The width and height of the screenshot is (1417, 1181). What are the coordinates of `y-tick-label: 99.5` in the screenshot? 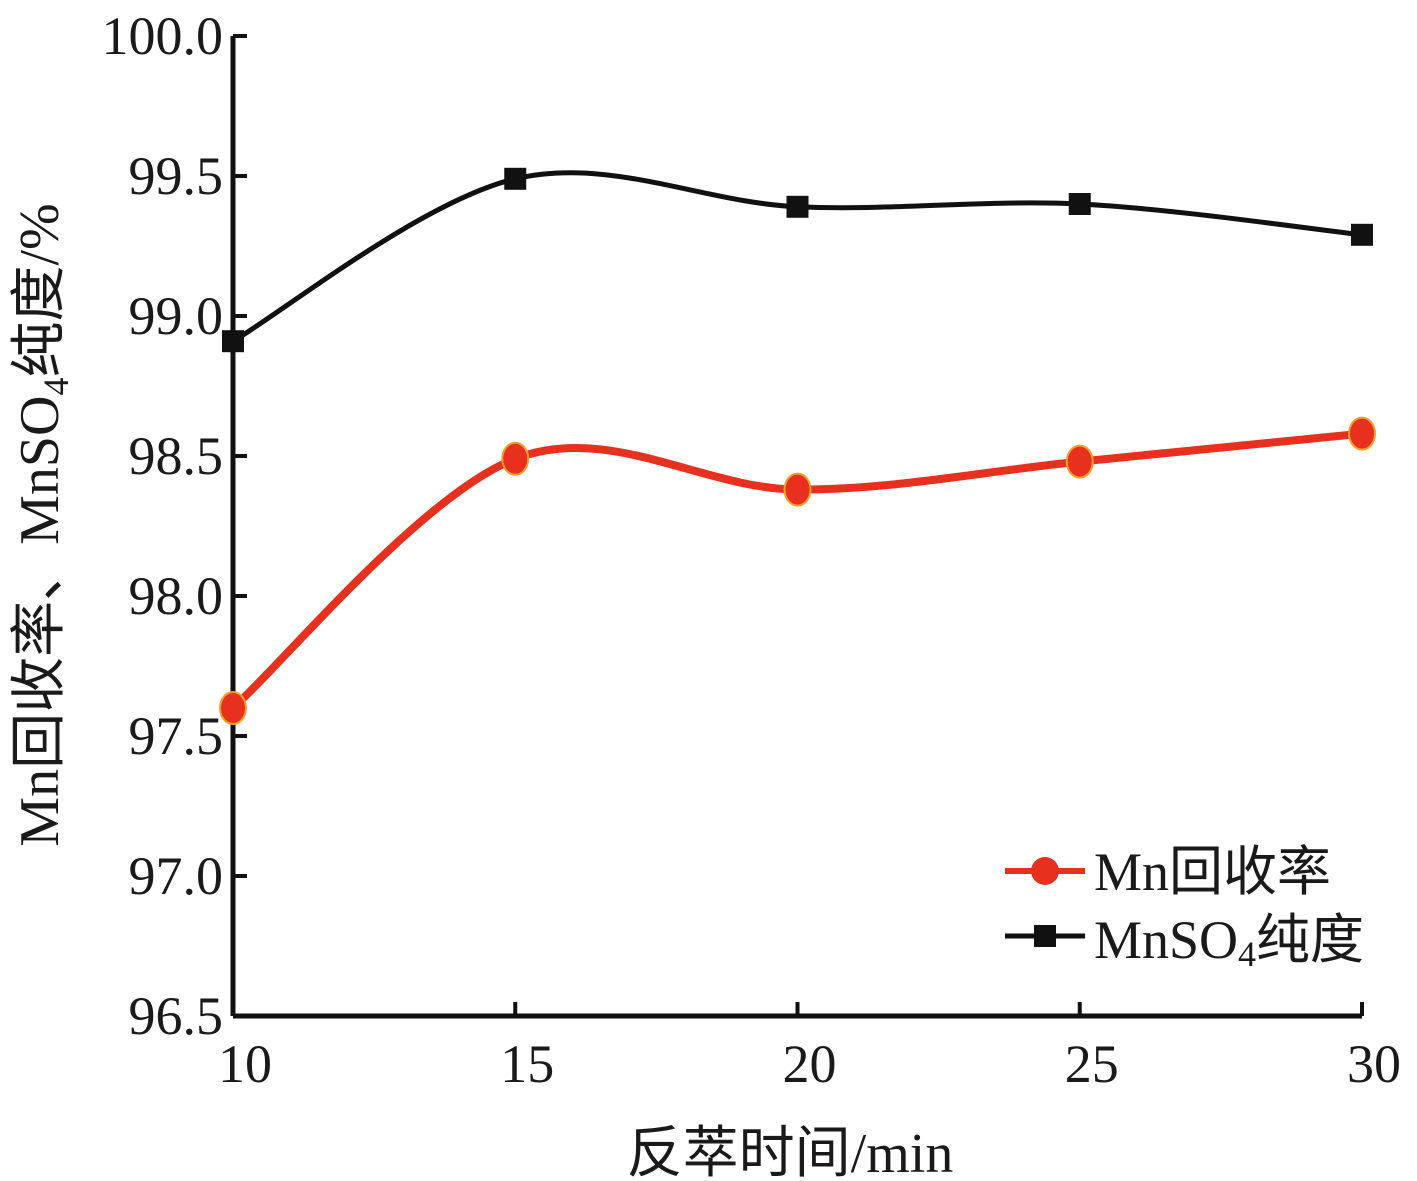 It's located at (176, 176).